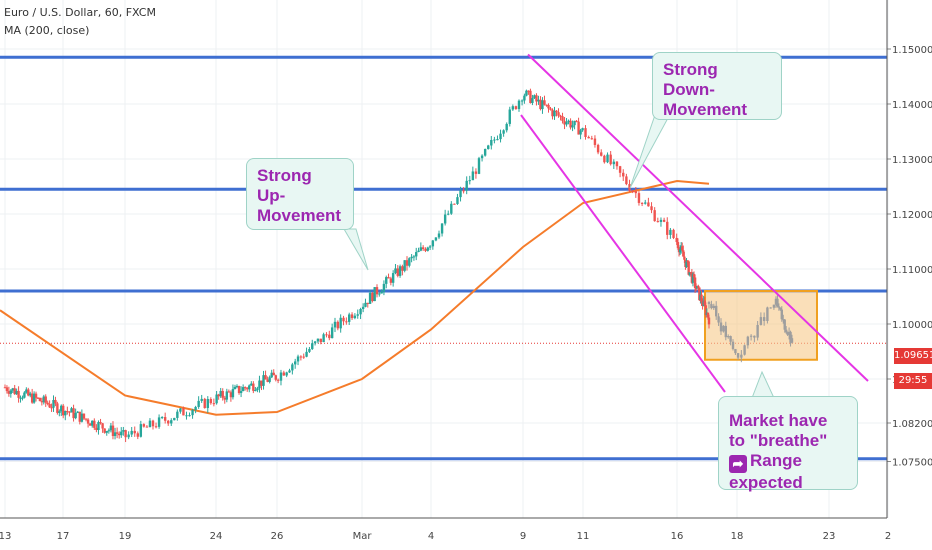 Image resolution: width=932 pixels, height=550 pixels. Describe the element at coordinates (778, 420) in the screenshot. I see `callout-range-line-1: Market have` at that location.